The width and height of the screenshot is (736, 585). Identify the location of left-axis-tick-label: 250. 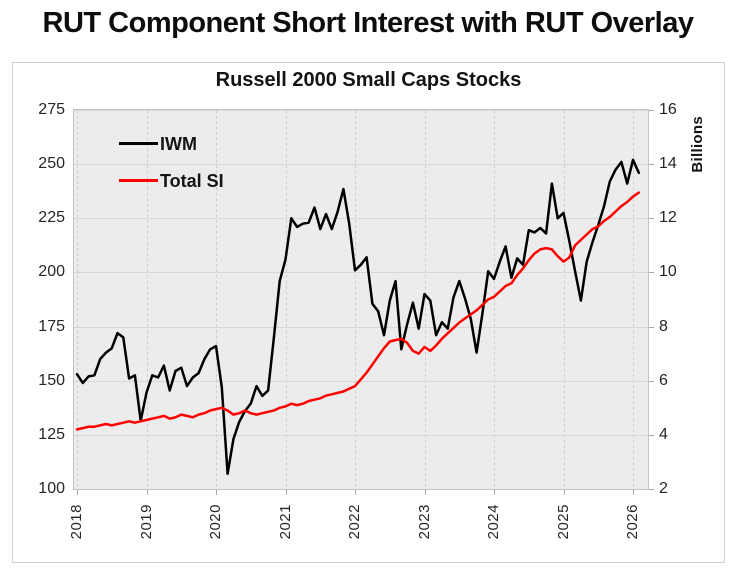
(51, 164).